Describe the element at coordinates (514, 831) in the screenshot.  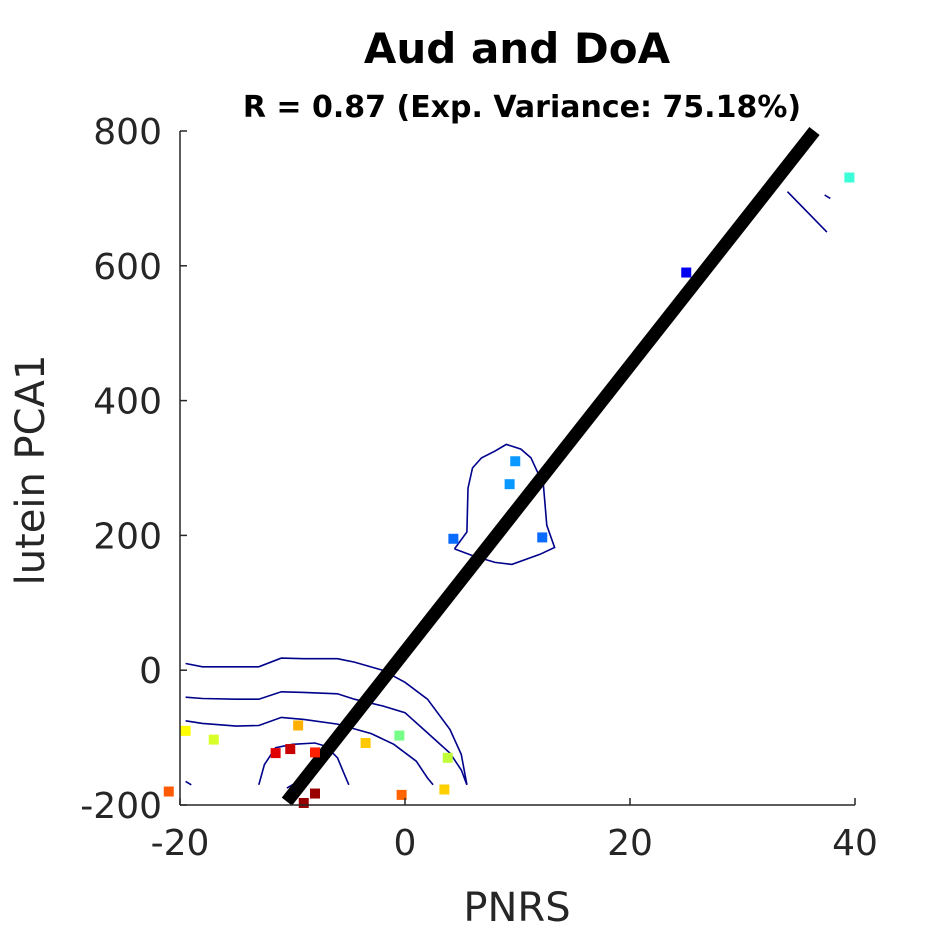
I see `x-ticks: -20 0 20 40` at that location.